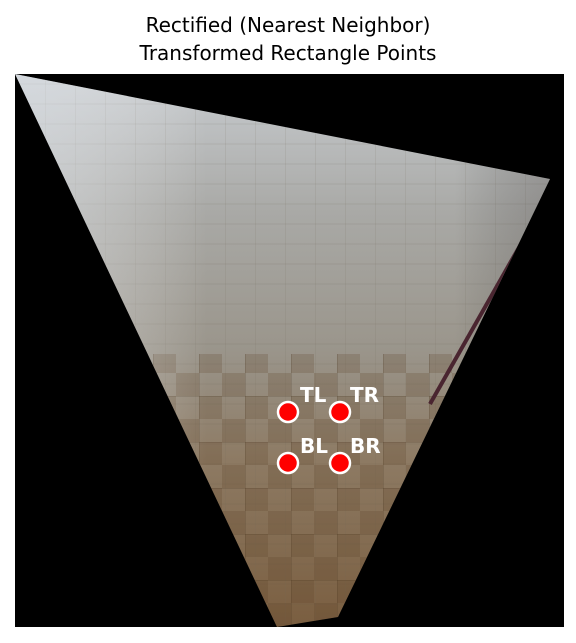 The width and height of the screenshot is (576, 643). I want to click on point-br-label: BR, so click(365, 446).